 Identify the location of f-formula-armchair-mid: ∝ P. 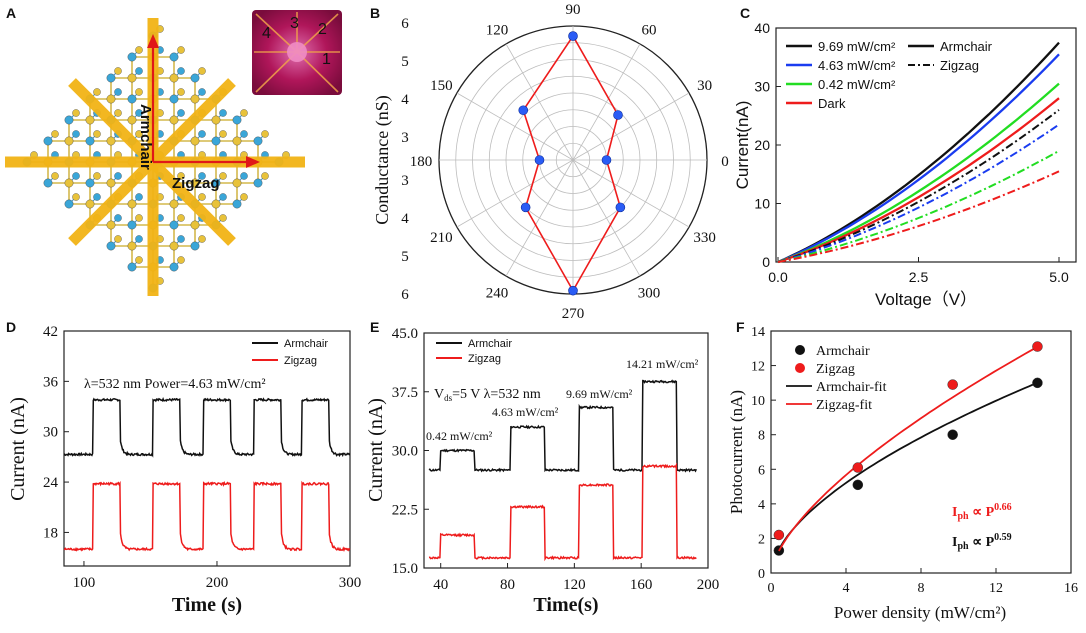
(982, 542).